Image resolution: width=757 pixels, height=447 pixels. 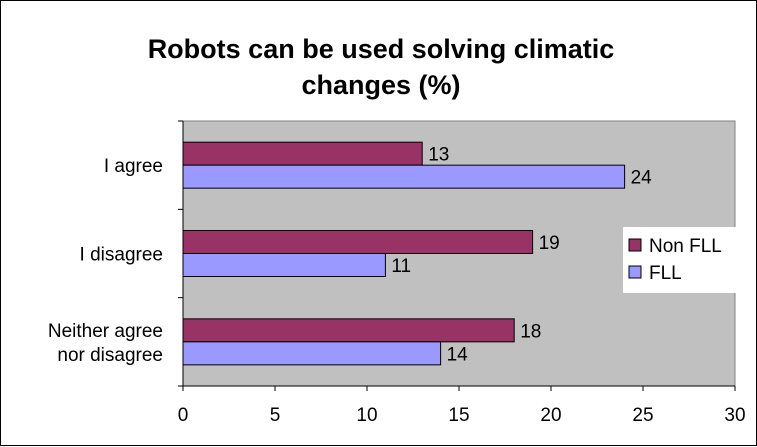 What do you see at coordinates (642, 415) in the screenshot?
I see `x-tick-label: 25` at bounding box center [642, 415].